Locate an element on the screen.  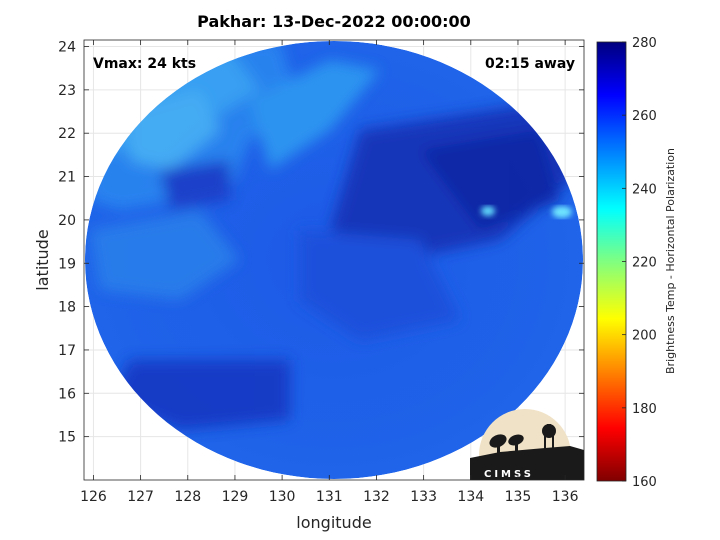
x-tick-label: 132 is located at coordinates (376, 497).